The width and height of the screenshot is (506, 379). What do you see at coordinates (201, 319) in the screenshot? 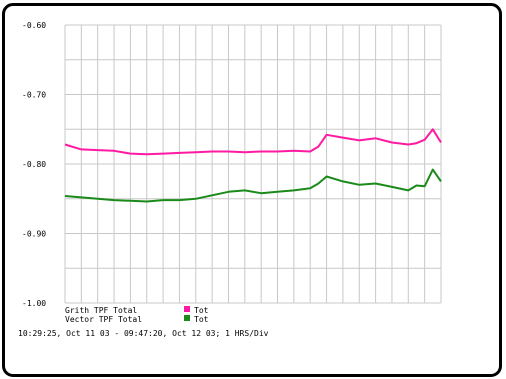
I see `legend-series-2-tag: Tot` at bounding box center [201, 319].